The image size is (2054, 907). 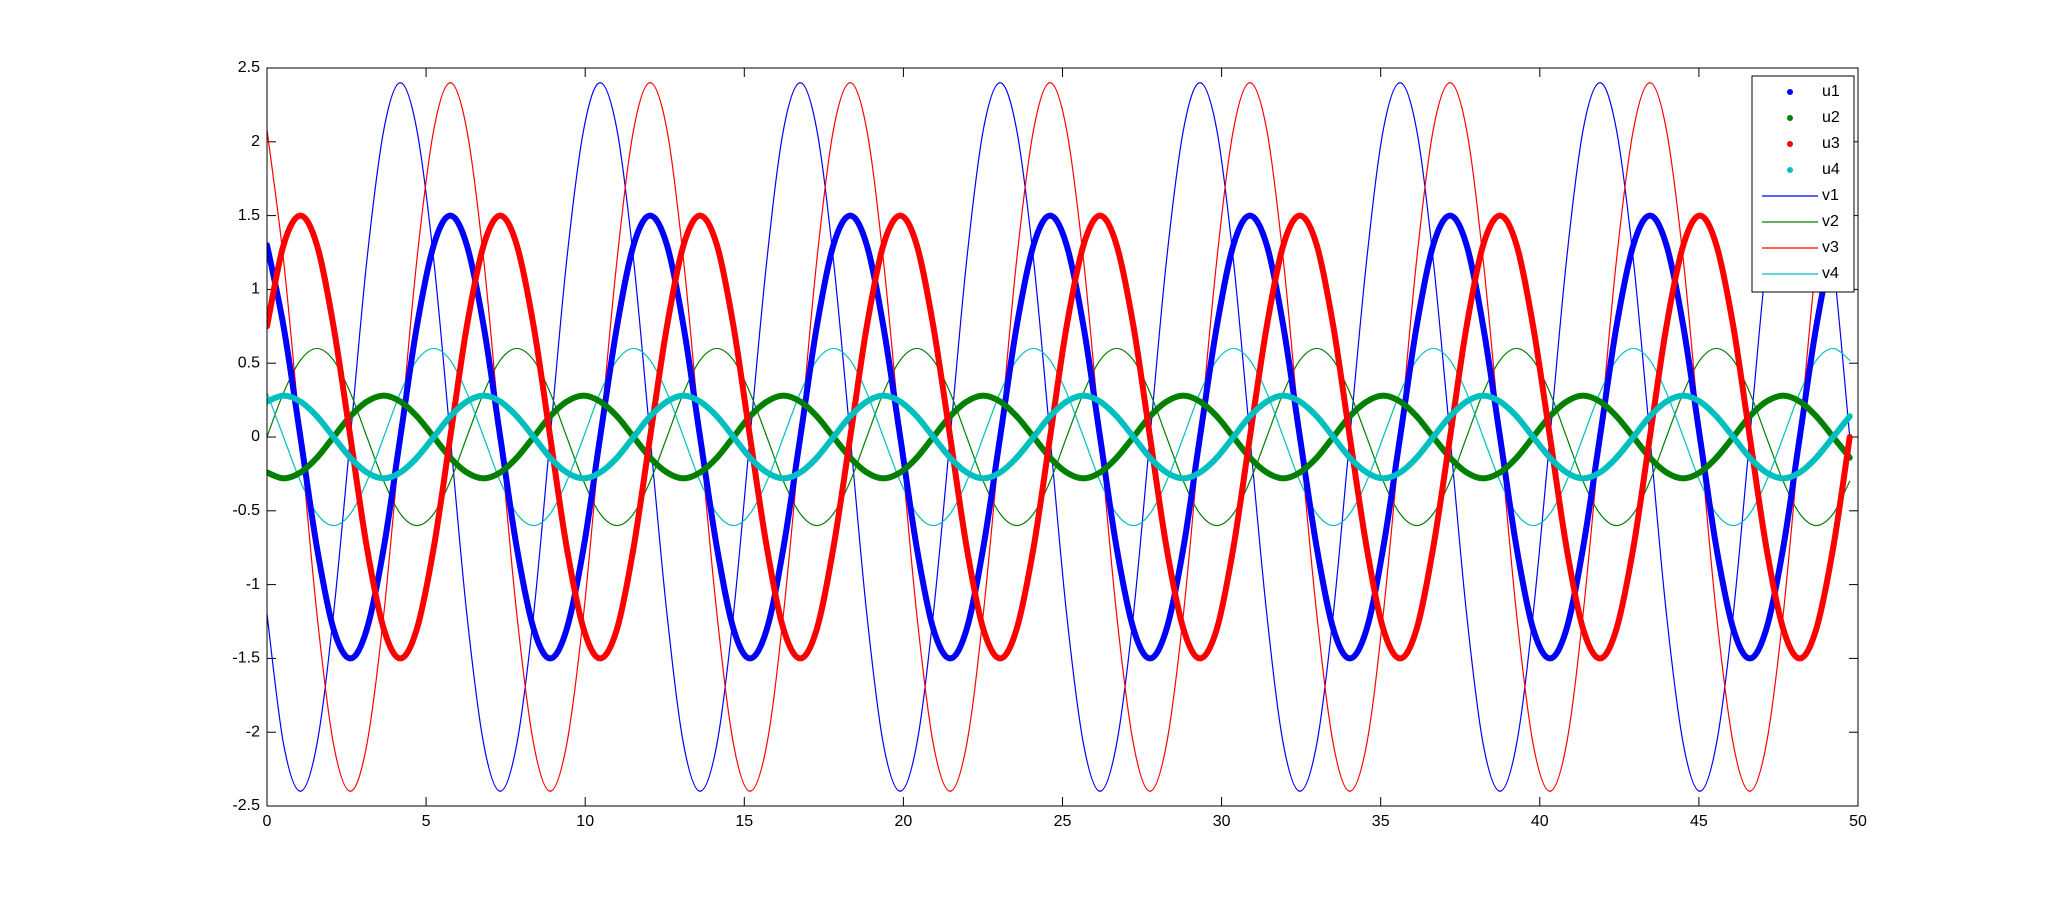 What do you see at coordinates (255, 436) in the screenshot?
I see `y-tick-label: 0` at bounding box center [255, 436].